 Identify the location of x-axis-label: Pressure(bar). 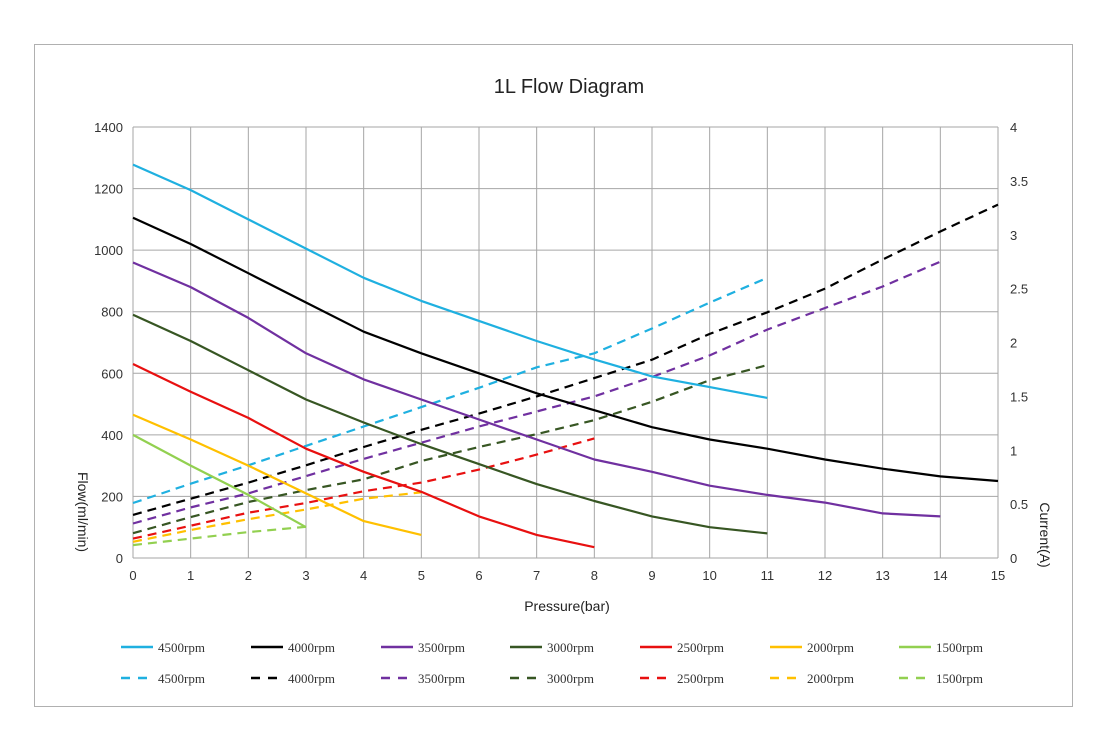
(567, 606).